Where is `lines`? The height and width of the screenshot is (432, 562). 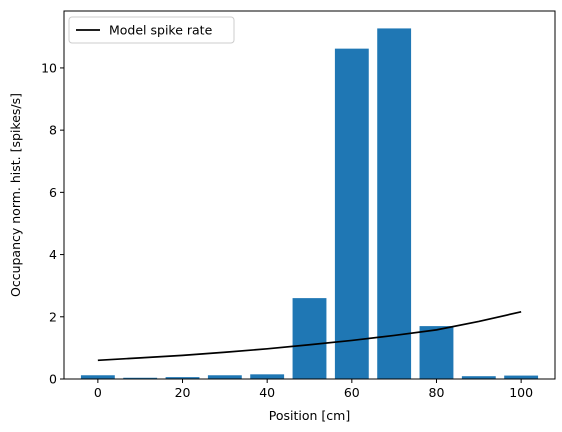
lines is located at coordinates (309, 336).